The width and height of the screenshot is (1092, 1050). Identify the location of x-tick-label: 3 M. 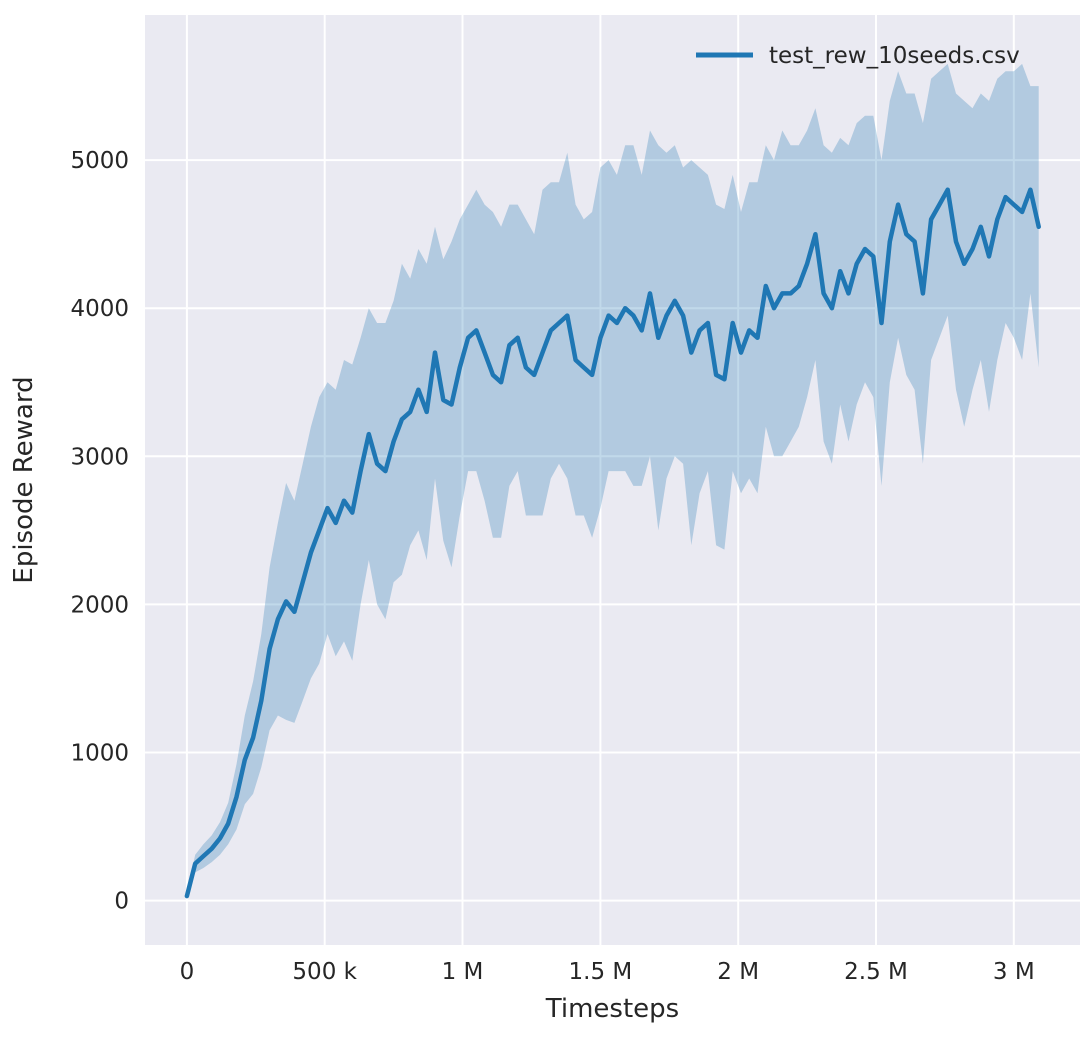
(1014, 972).